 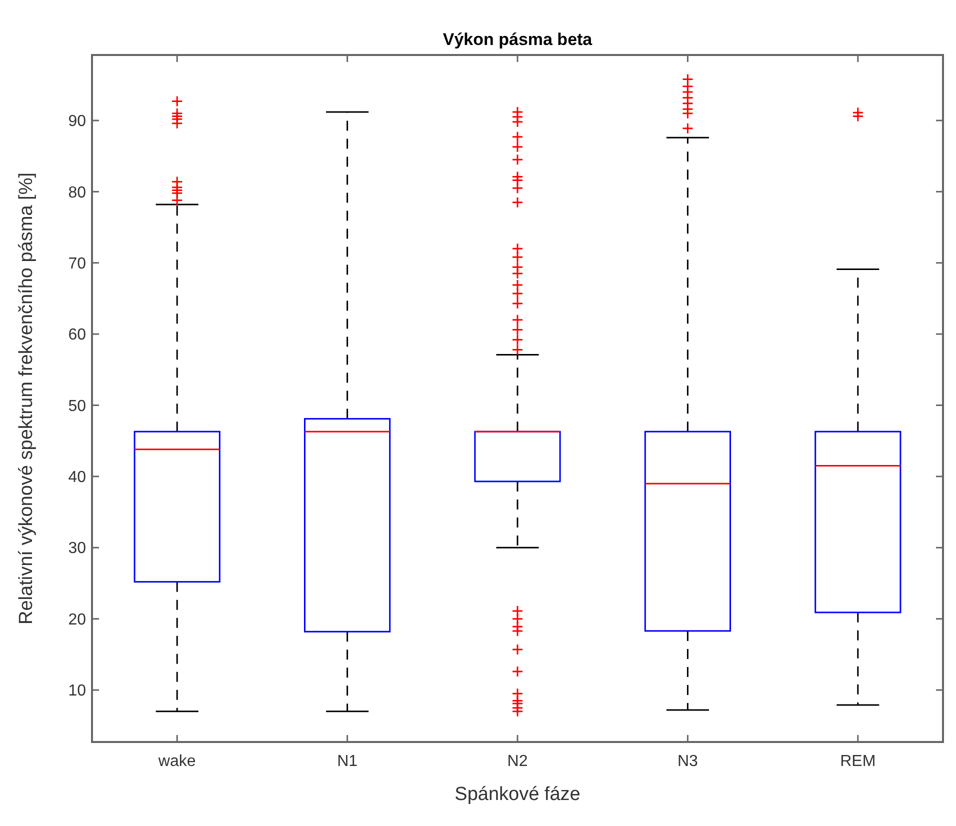 I want to click on y-tick-label: 90, so click(x=77, y=121).